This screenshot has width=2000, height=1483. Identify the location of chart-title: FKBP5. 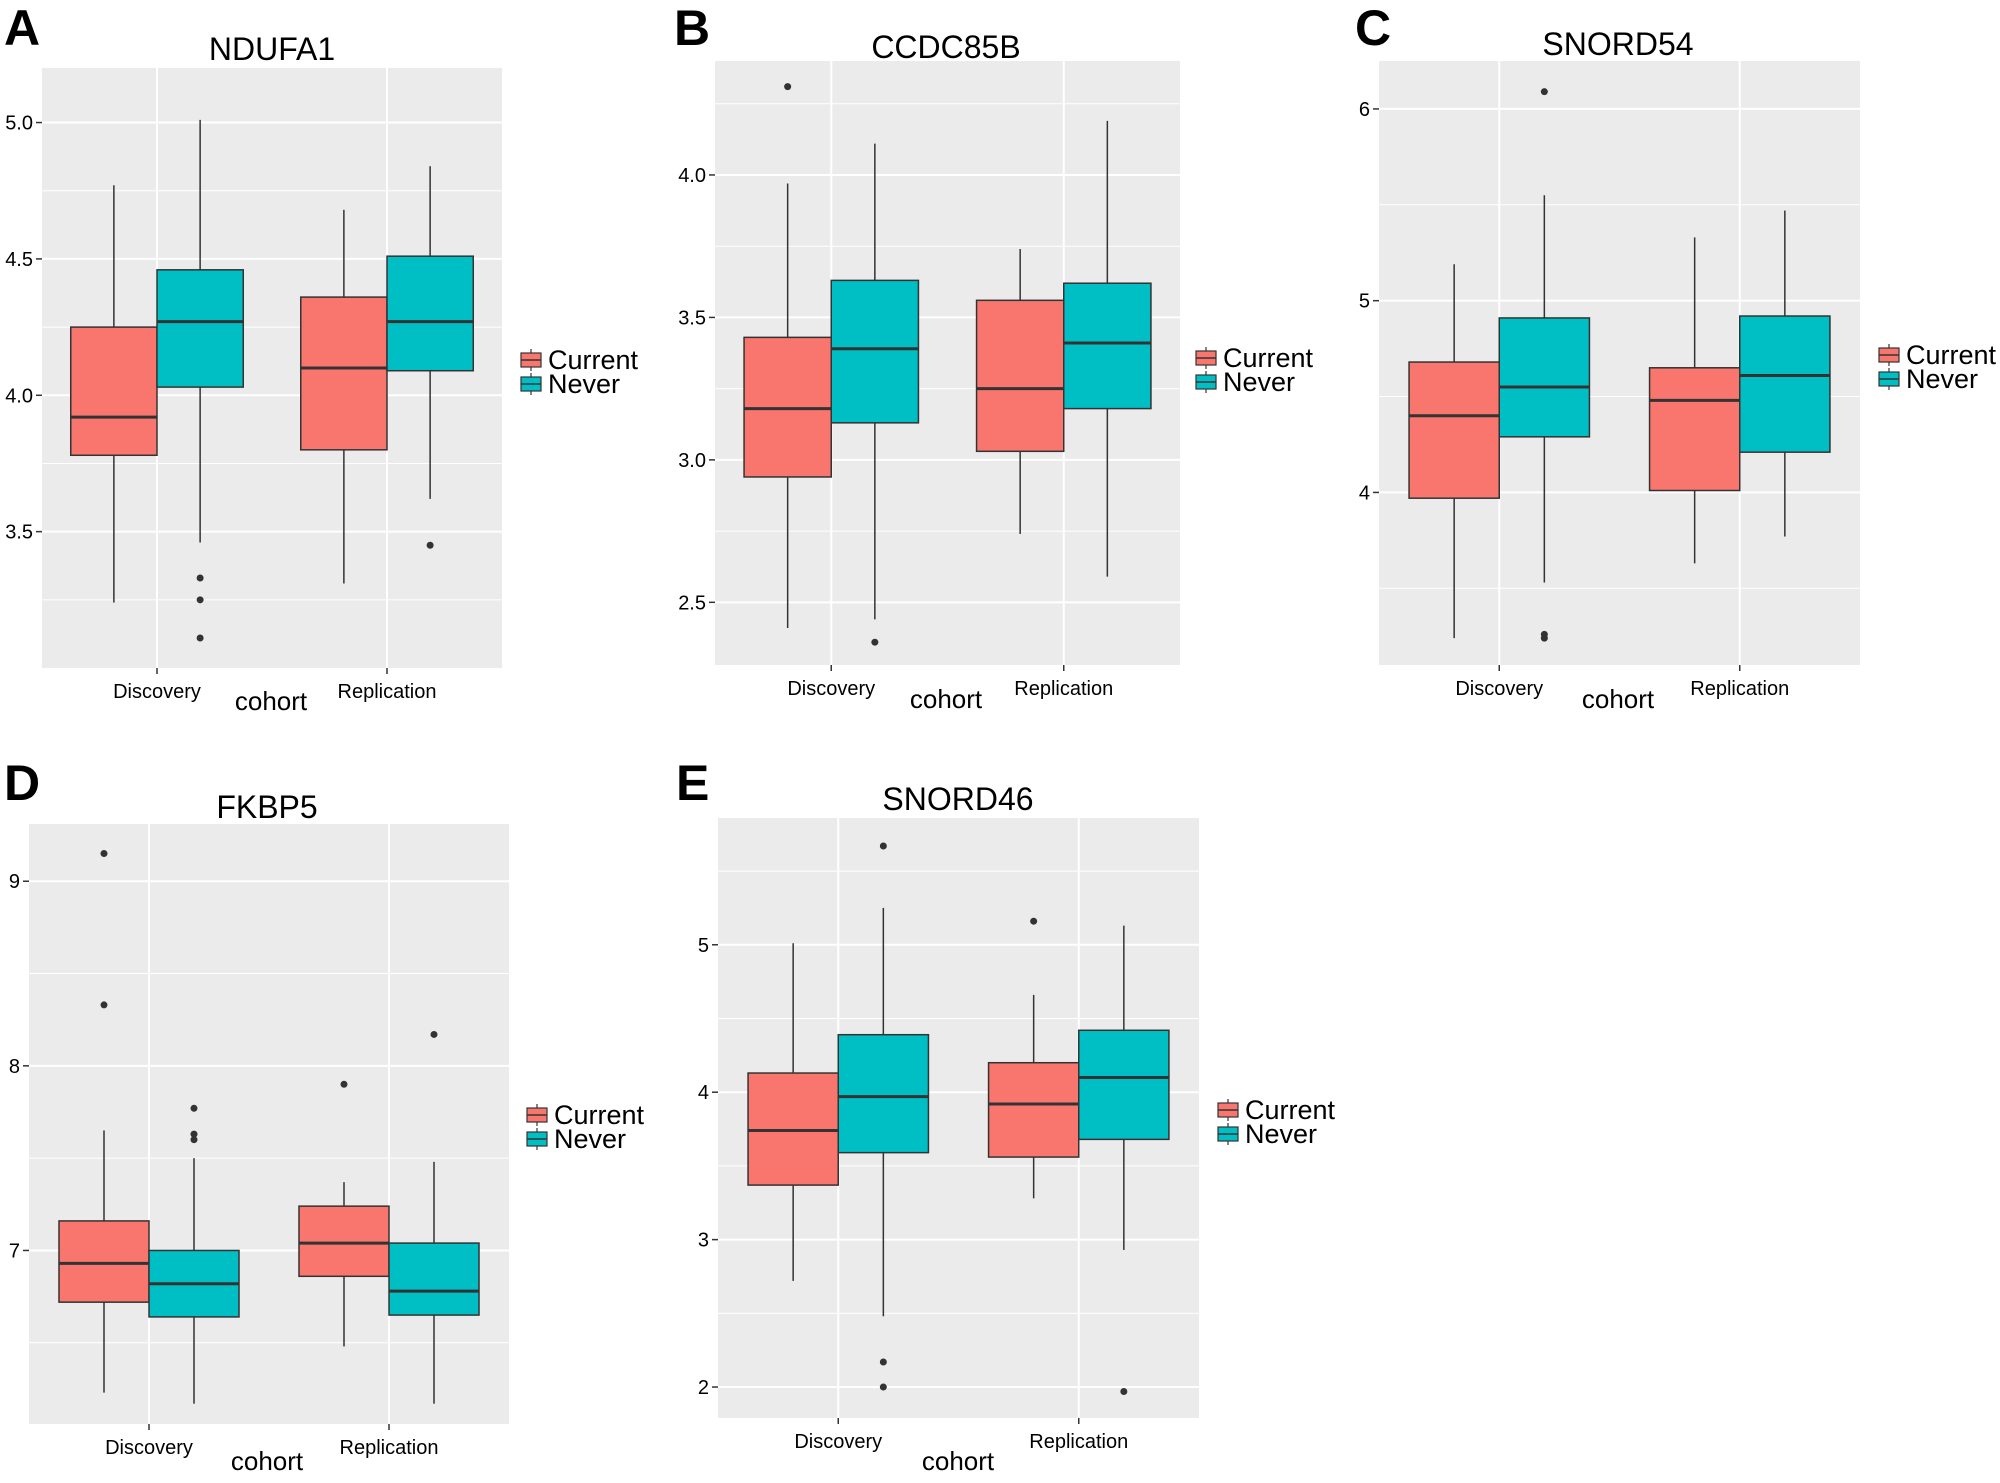
(266, 807).